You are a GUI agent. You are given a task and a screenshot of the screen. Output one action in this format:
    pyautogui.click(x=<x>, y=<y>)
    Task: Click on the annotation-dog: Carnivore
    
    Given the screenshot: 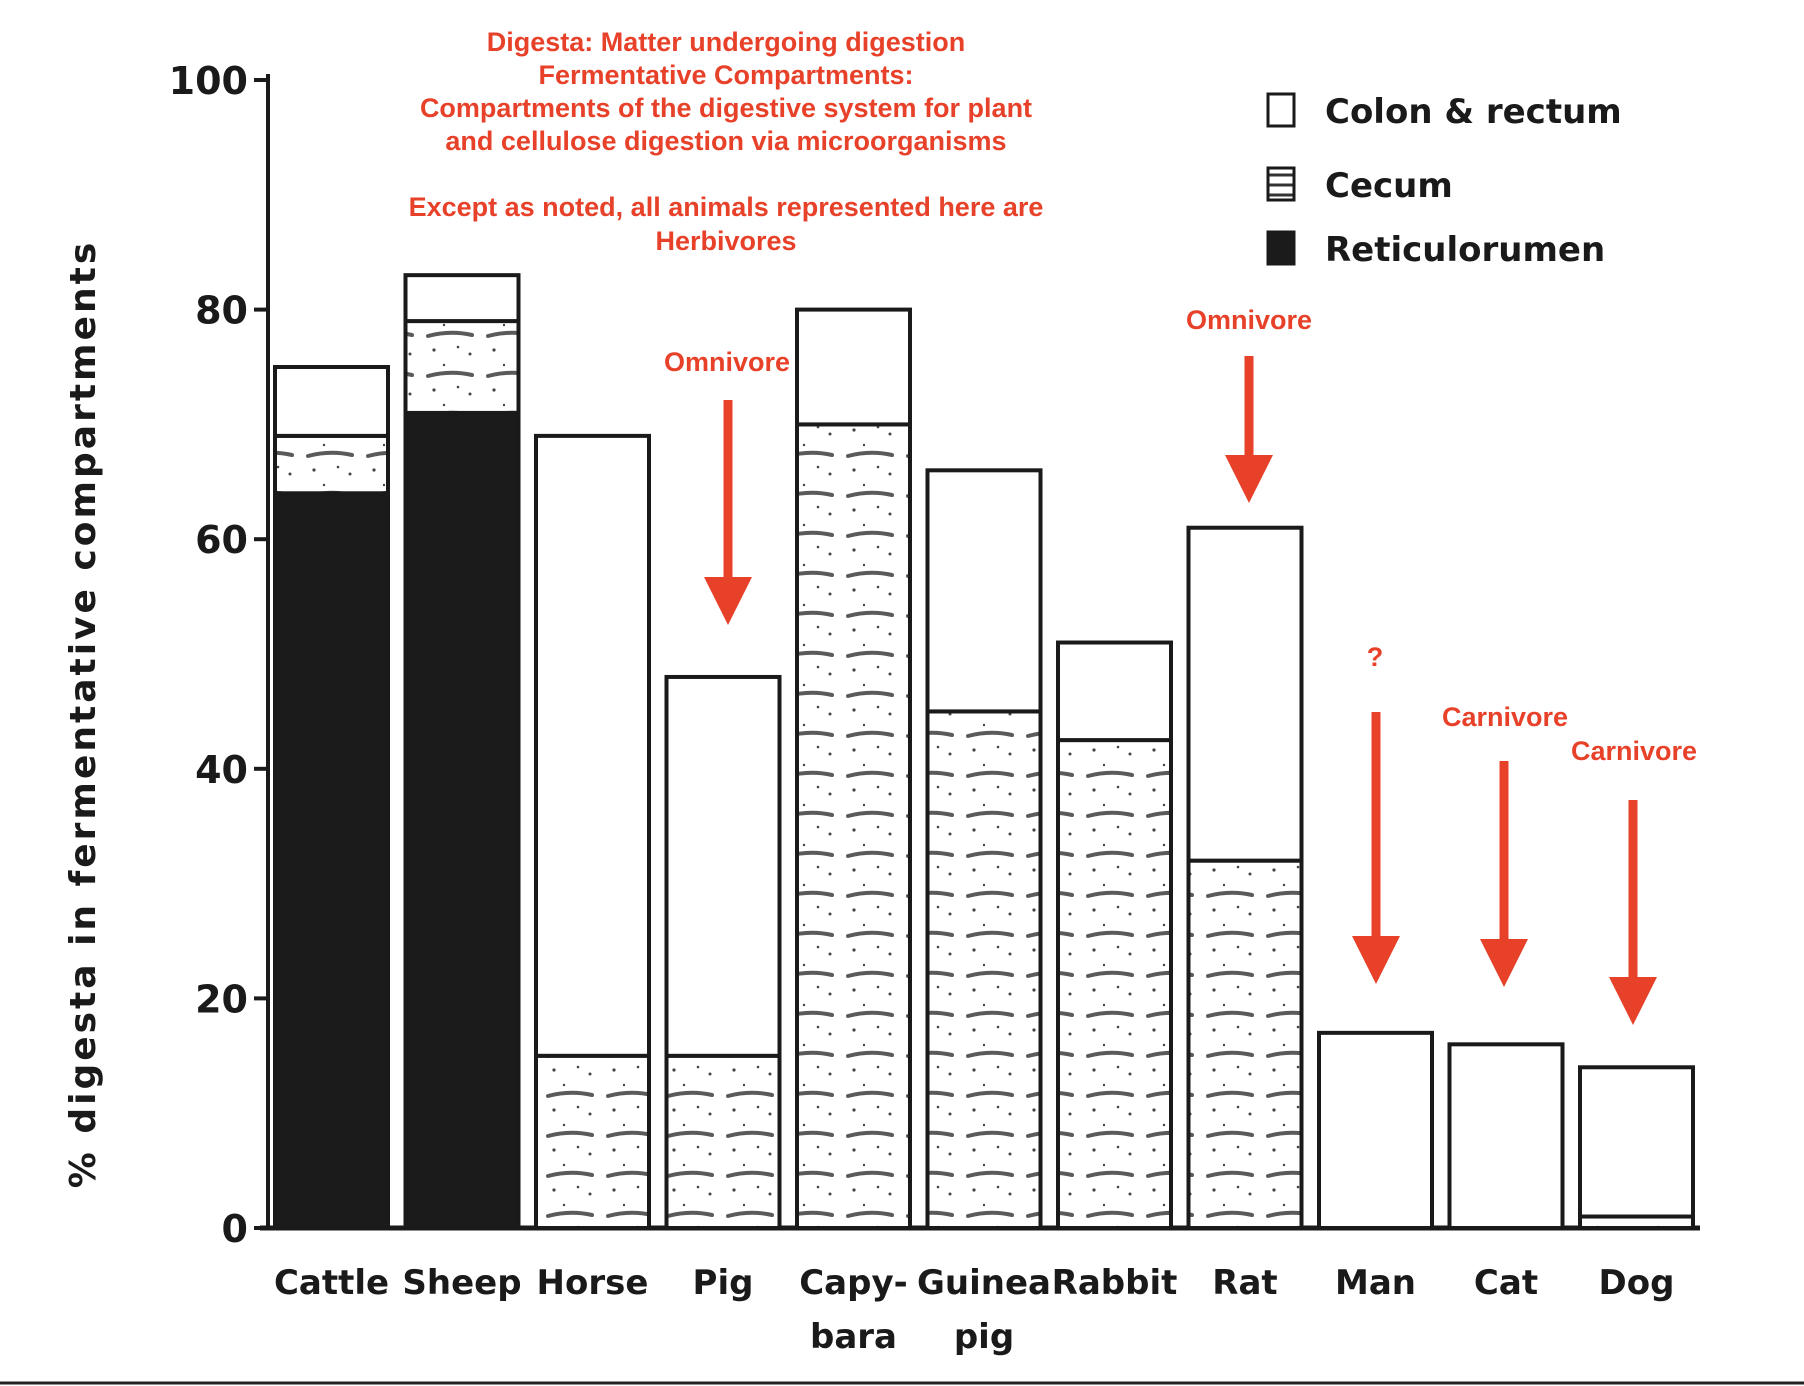 What is the action you would take?
    pyautogui.click(x=1634, y=880)
    